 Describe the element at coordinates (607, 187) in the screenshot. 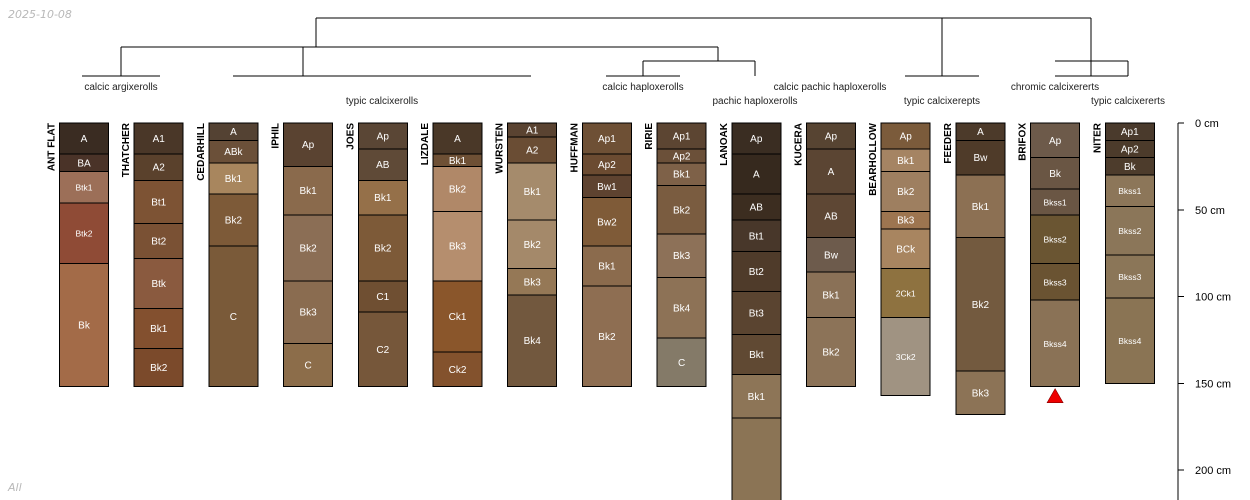

I see `horizon-label: Bw1` at that location.